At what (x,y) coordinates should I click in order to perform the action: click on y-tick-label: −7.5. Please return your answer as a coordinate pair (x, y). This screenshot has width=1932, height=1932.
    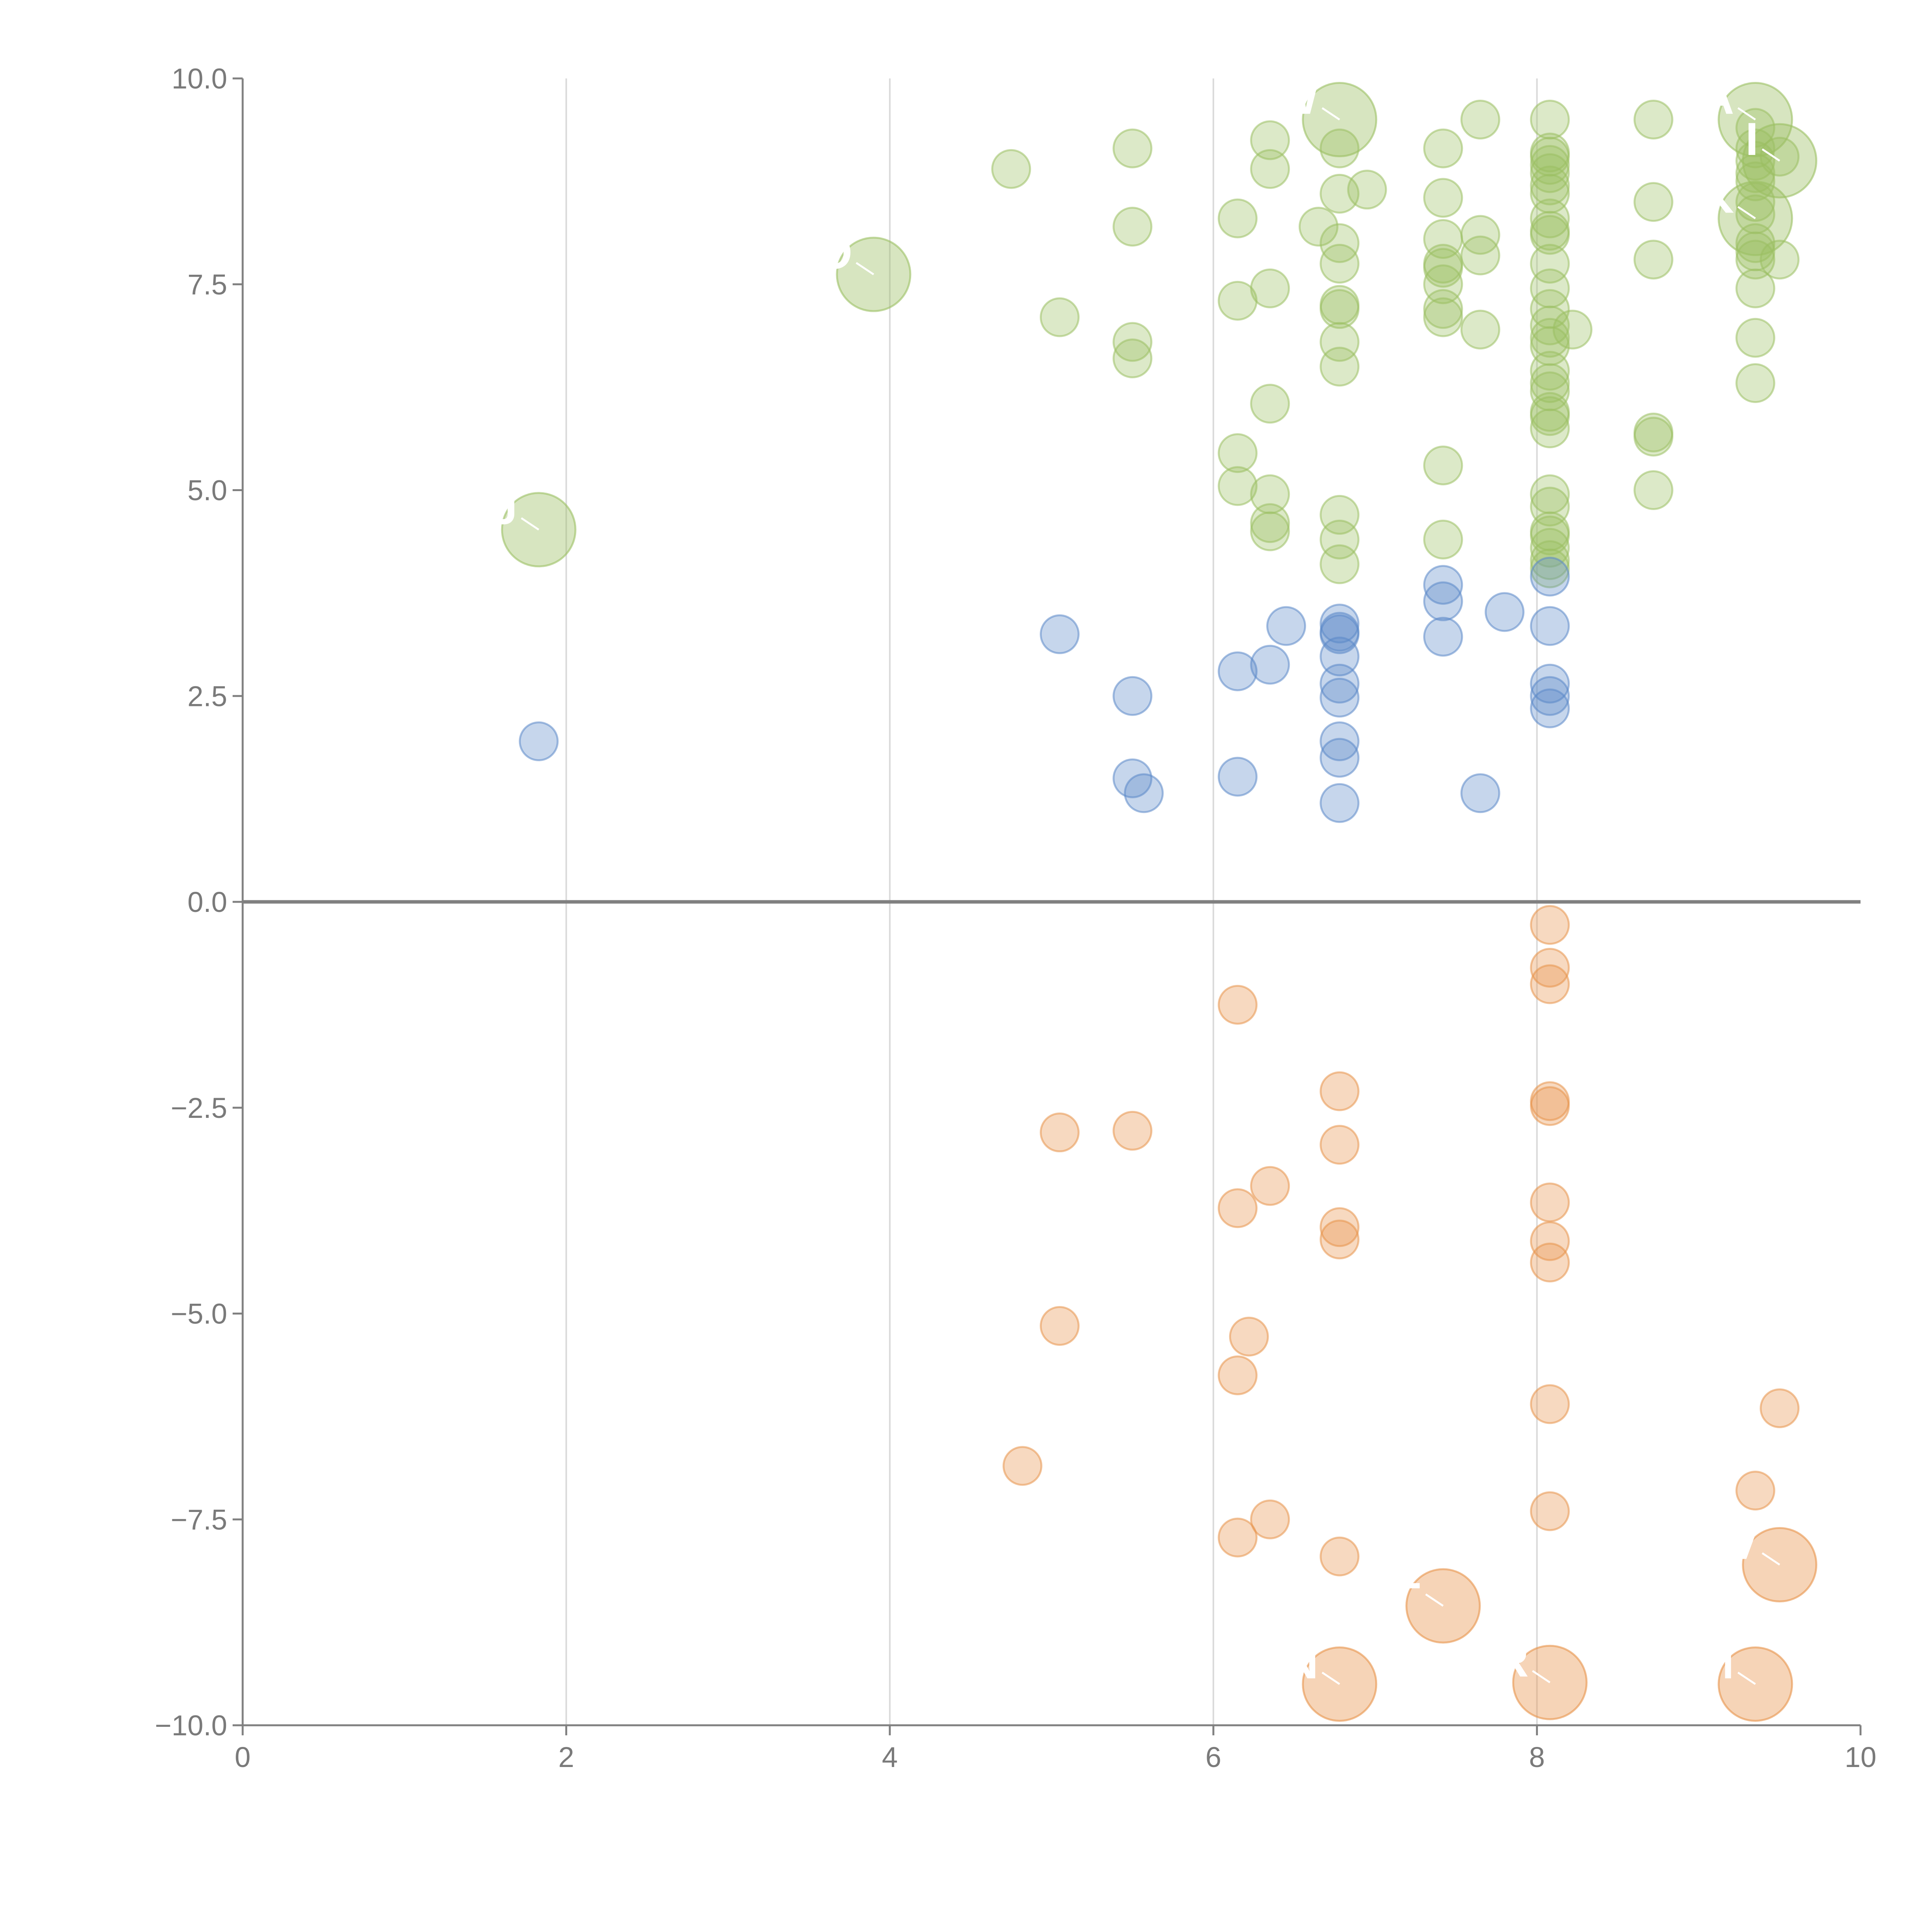
    Looking at the image, I should click on (199, 1519).